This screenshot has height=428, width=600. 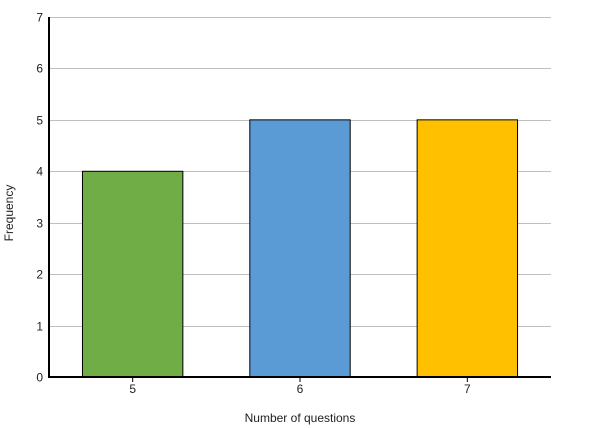 I want to click on y-axis-title: Frequency, so click(x=9, y=213).